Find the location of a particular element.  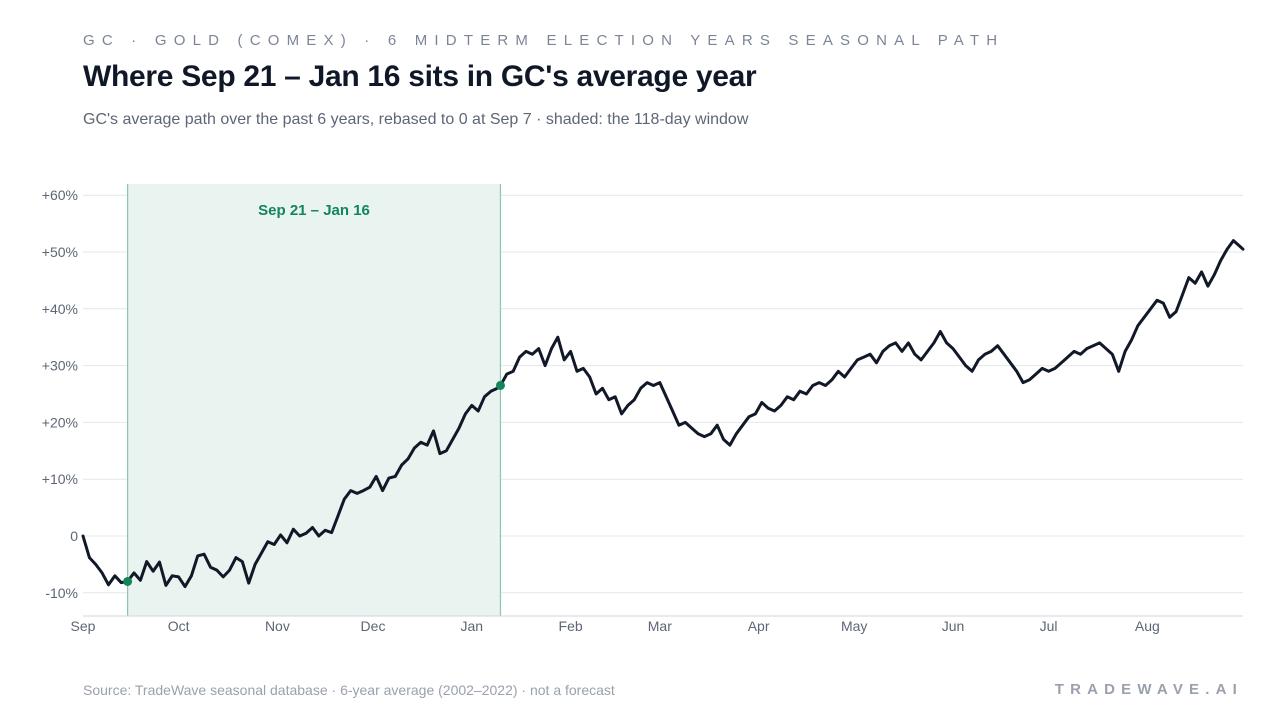

y-tick-label: +20% is located at coordinates (60, 422).